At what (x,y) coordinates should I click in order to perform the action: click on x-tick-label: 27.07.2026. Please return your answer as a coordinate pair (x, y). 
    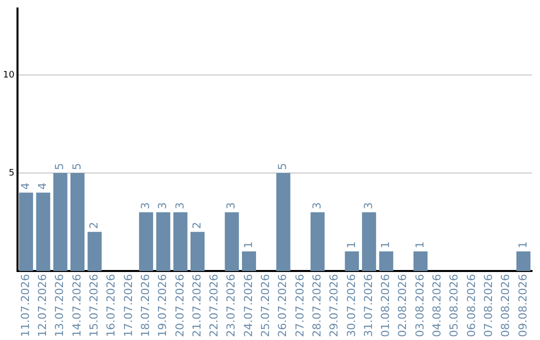
    Looking at the image, I should click on (299, 306).